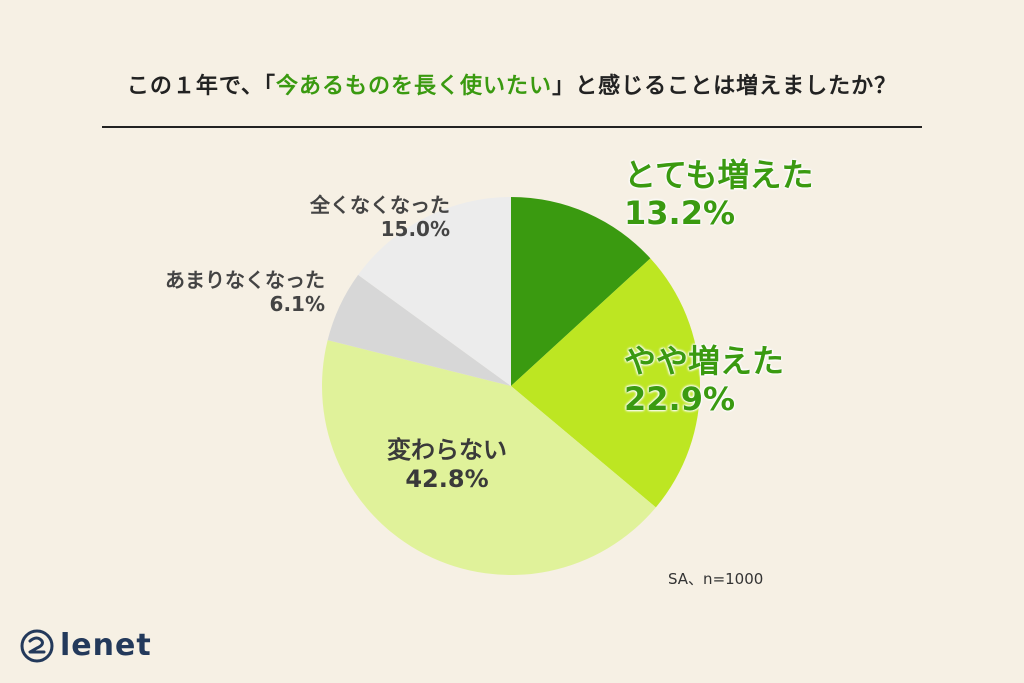  I want to click on slice-label-0: とても増えた 13.2%, so click(718, 194).